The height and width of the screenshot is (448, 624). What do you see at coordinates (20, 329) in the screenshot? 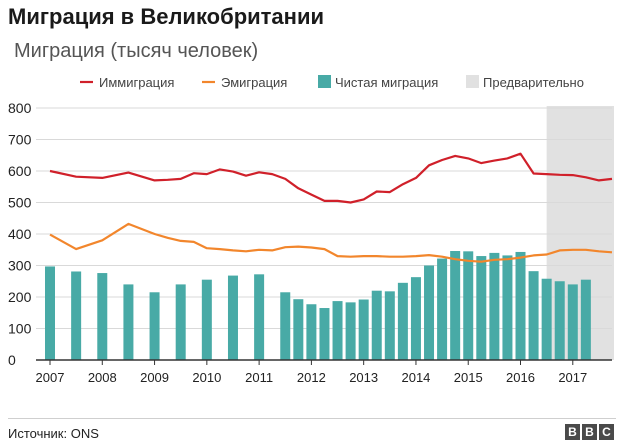
I see `y-tick-label: 100` at bounding box center [20, 329].